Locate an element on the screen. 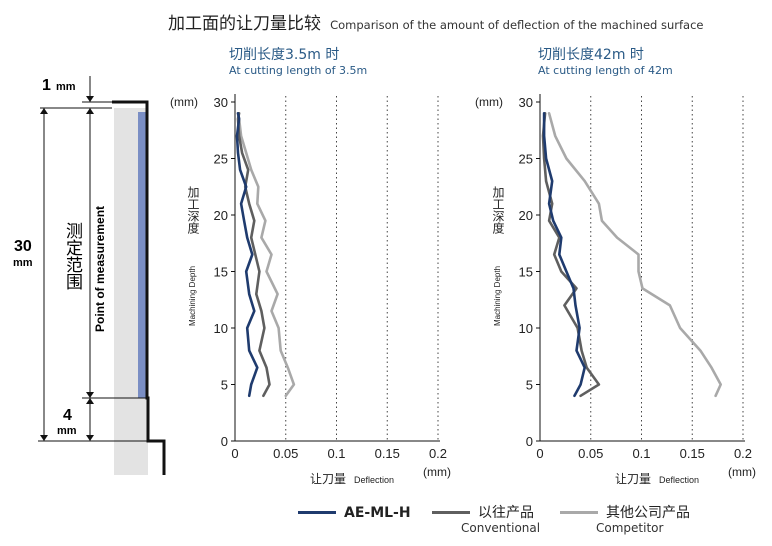  right-y-tick-label-0: 0 is located at coordinates (529, 441).